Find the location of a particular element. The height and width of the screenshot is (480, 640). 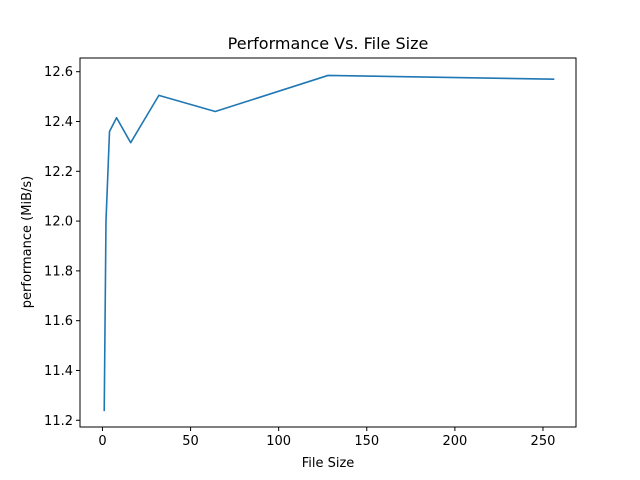

x-axis-label: File Size is located at coordinates (328, 463).